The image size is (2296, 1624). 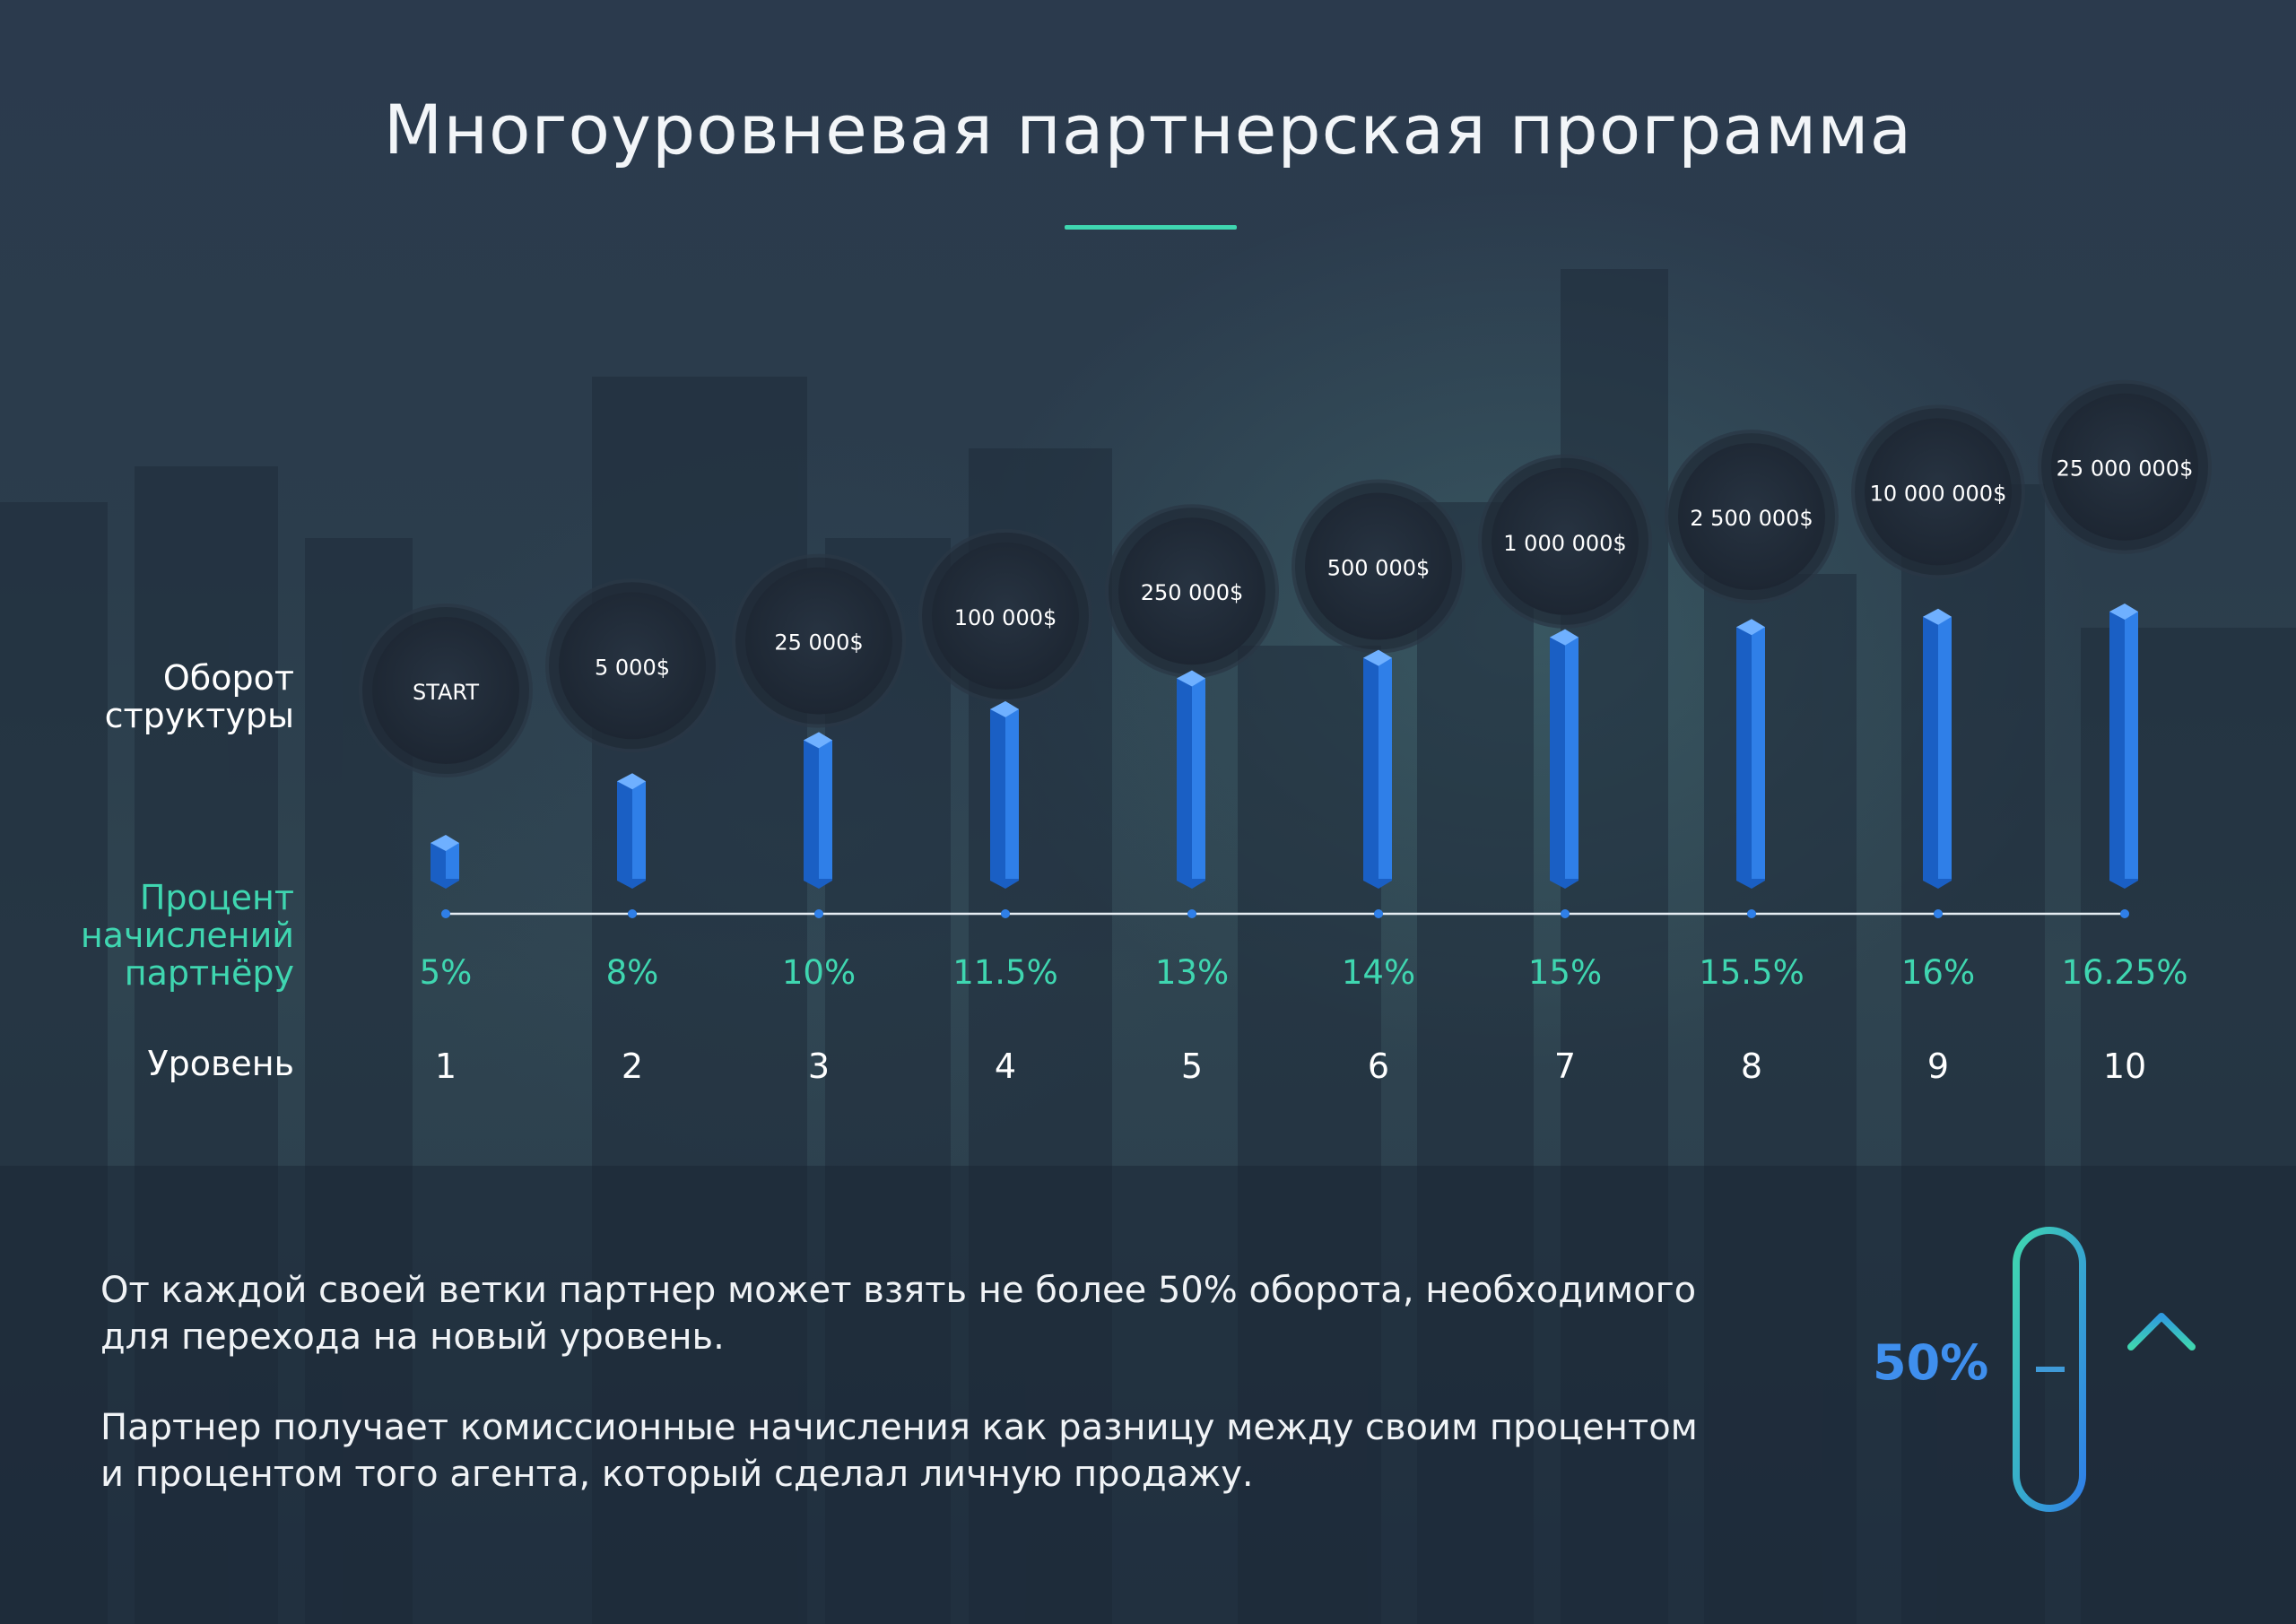 I want to click on percent-label: 10%, so click(x=819, y=972).